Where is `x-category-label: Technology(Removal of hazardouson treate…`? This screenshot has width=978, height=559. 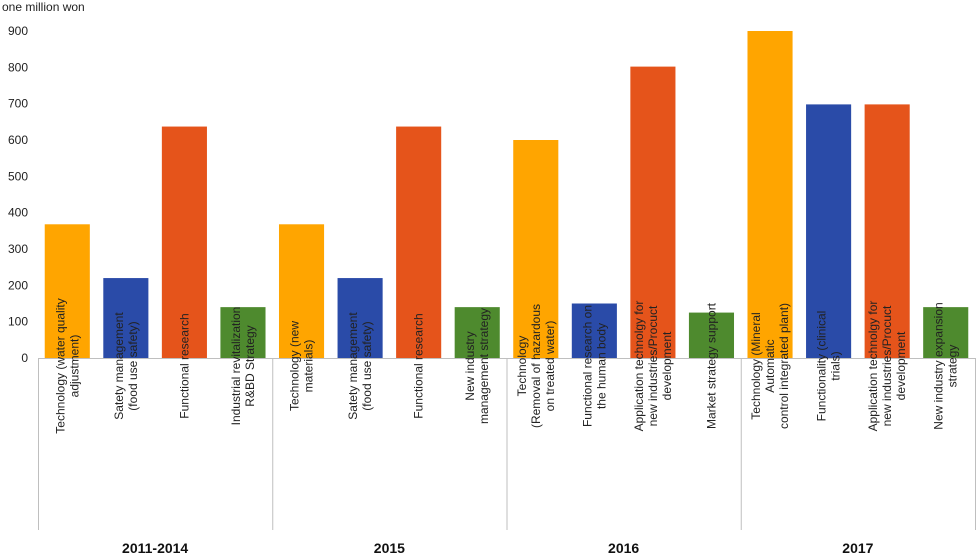
x-category-label: Technology(Removal of hazardouson treate… is located at coordinates (536, 366).